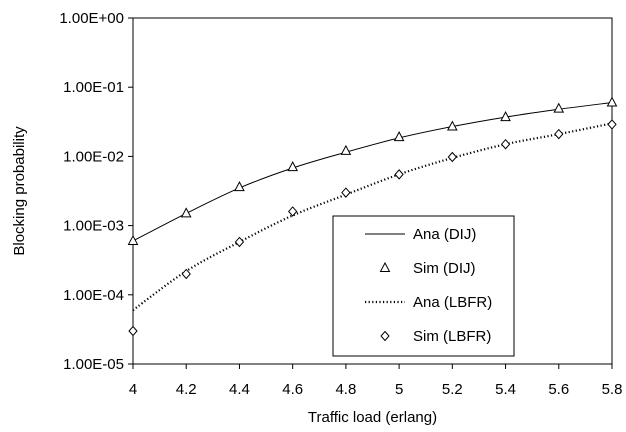 The height and width of the screenshot is (432, 626). What do you see at coordinates (292, 389) in the screenshot?
I see `x-tick-label: 4.6` at bounding box center [292, 389].